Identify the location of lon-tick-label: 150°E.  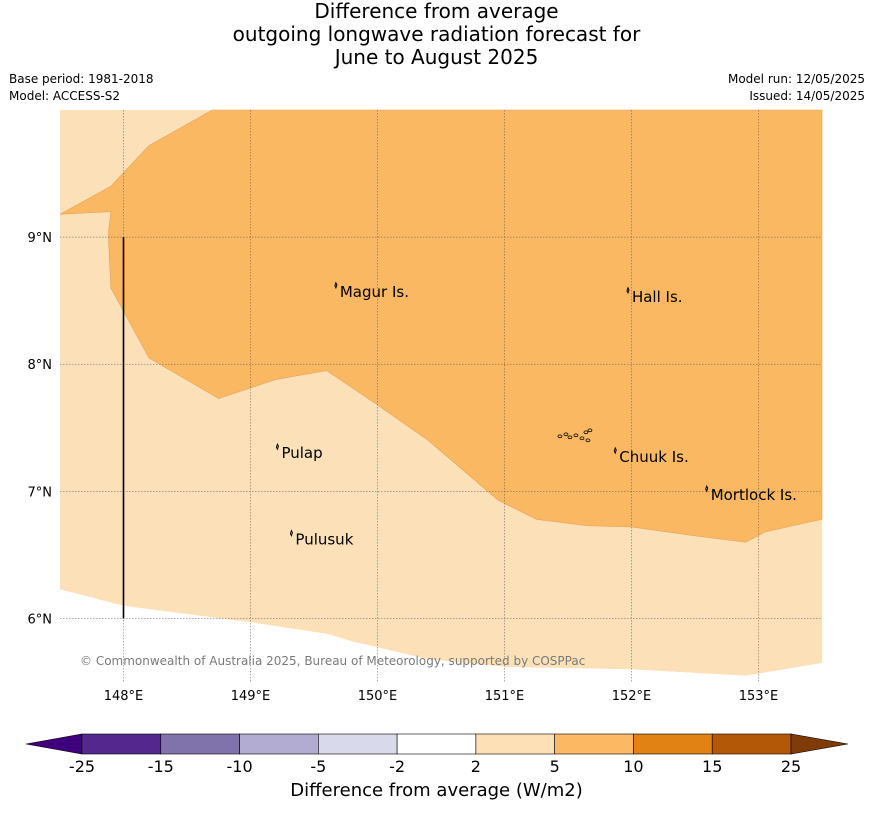
(378, 696).